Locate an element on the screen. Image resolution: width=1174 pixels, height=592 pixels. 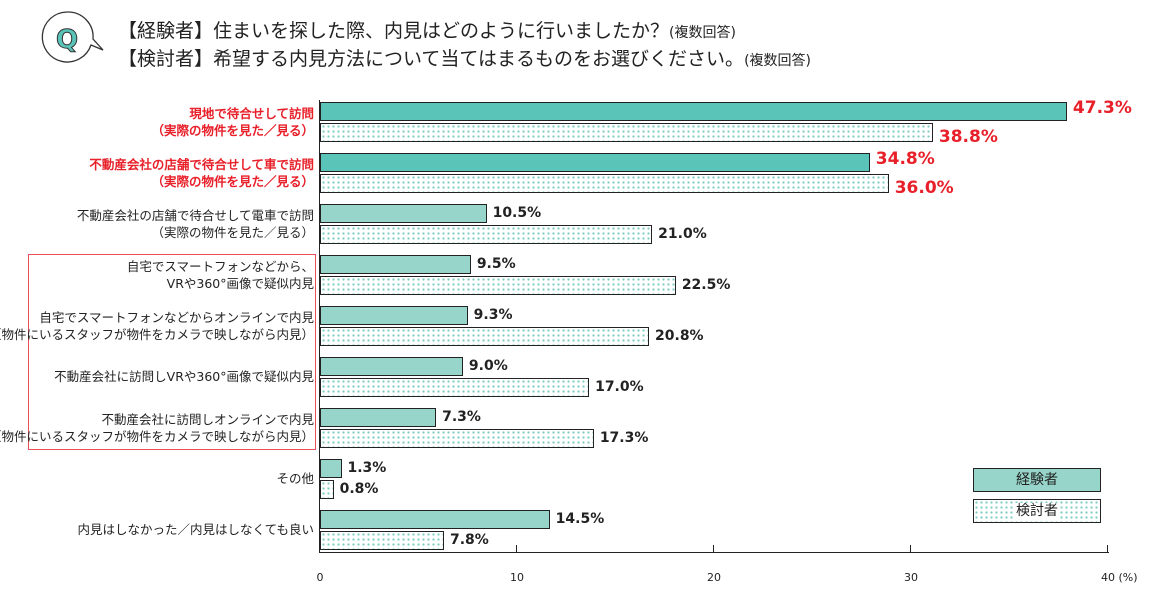
q-badge-icon: Q is located at coordinates (72, 37).